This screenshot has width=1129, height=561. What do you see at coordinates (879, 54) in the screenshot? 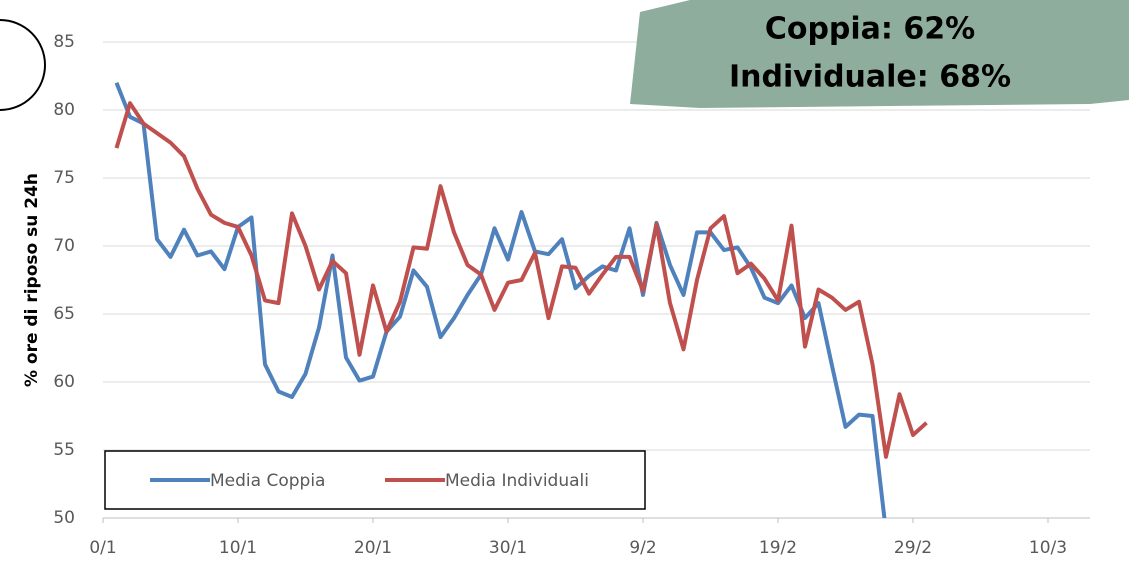
I see `annotation-banner` at bounding box center [879, 54].